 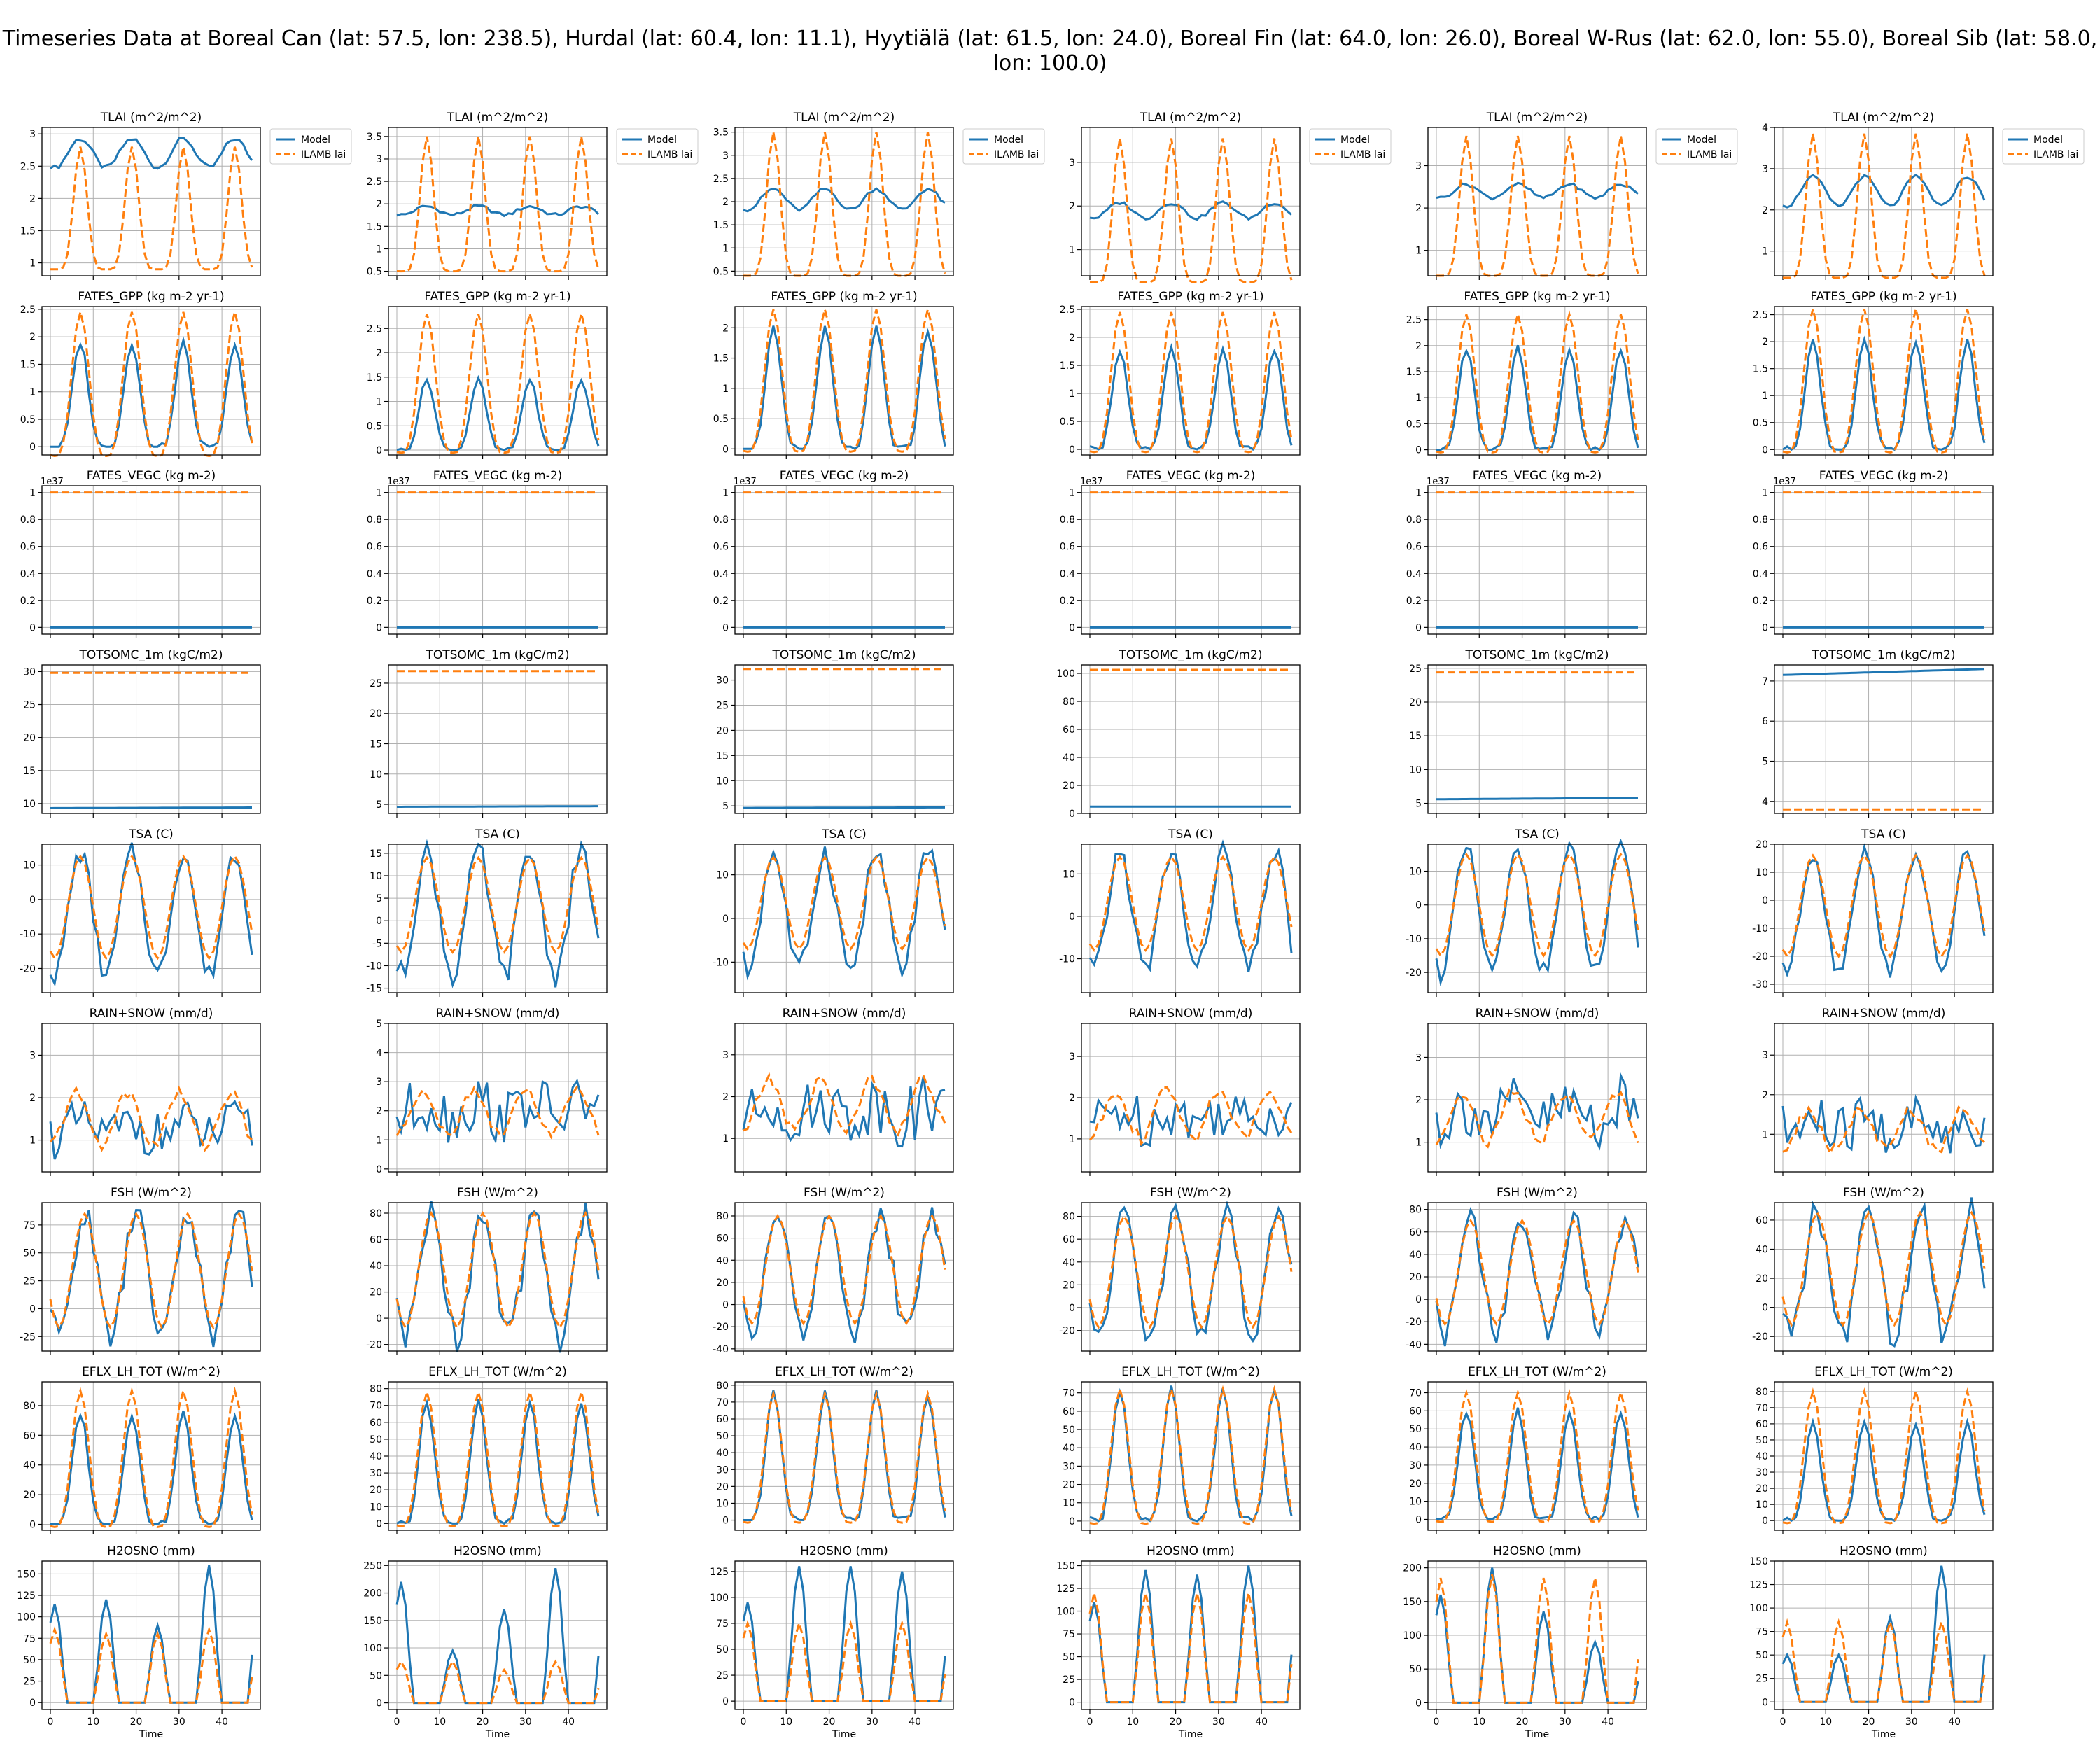 I want to click on subplot-title: FSH (W/m^2), so click(x=1883, y=1193).